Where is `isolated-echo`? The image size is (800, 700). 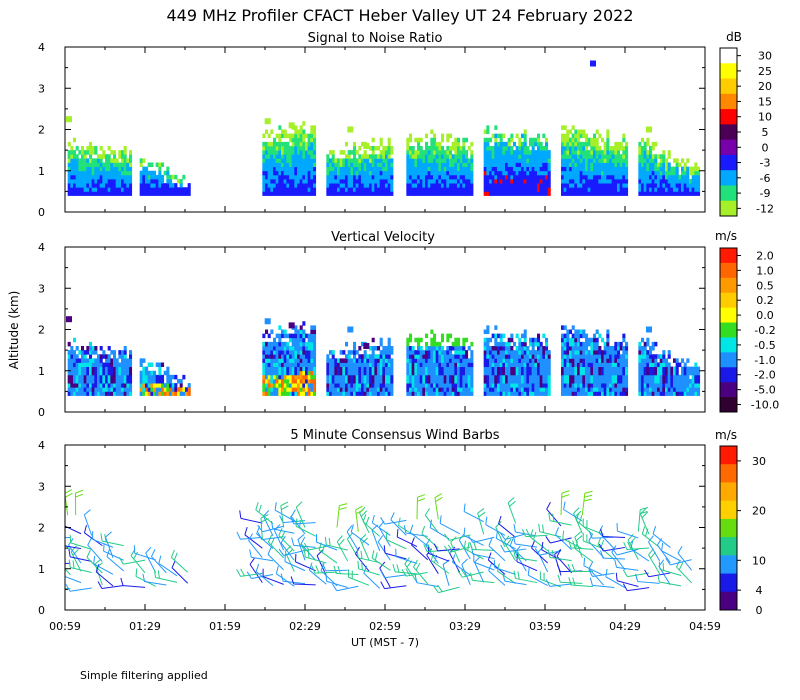 isolated-echo is located at coordinates (649, 129).